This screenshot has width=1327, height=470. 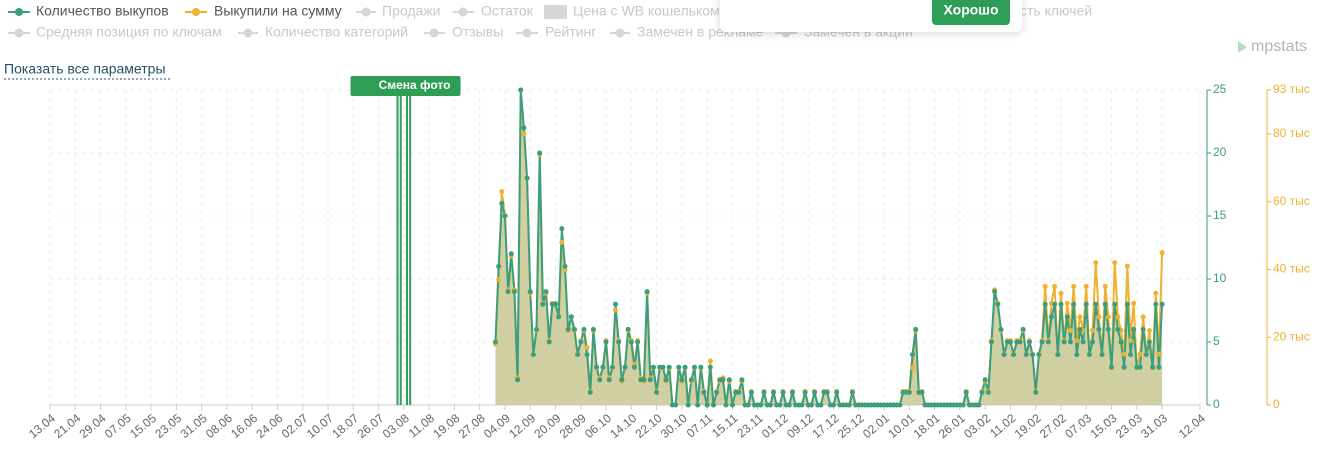 What do you see at coordinates (118, 426) in the screenshot?
I see `x-tick-label: 07.05` at bounding box center [118, 426].